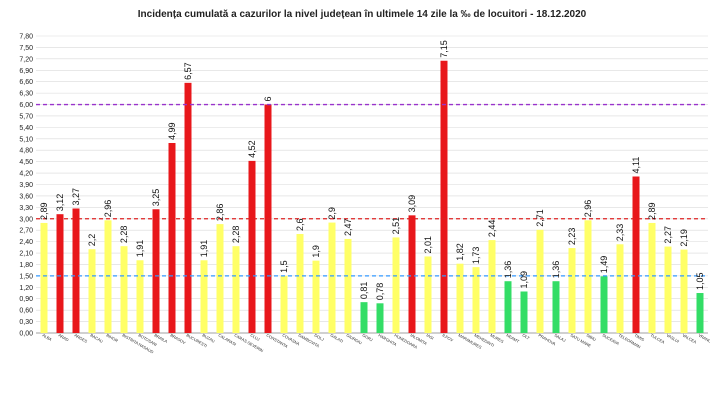 The height and width of the screenshot is (400, 710). What do you see at coordinates (178, 339) in the screenshot?
I see `category-label: BRASOV` at bounding box center [178, 339].